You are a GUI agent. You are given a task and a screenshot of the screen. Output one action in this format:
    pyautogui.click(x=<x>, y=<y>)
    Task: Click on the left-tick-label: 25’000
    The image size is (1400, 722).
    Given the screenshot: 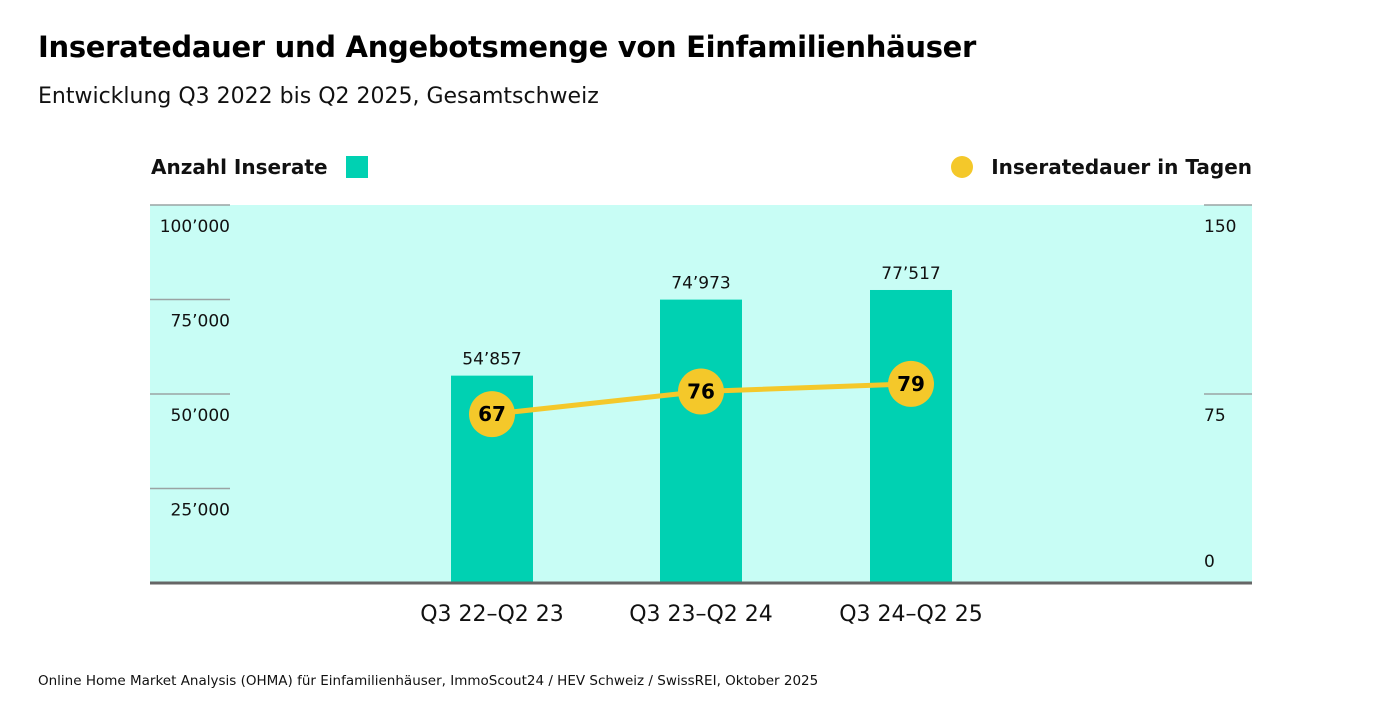 What is the action you would take?
    pyautogui.click(x=200, y=511)
    